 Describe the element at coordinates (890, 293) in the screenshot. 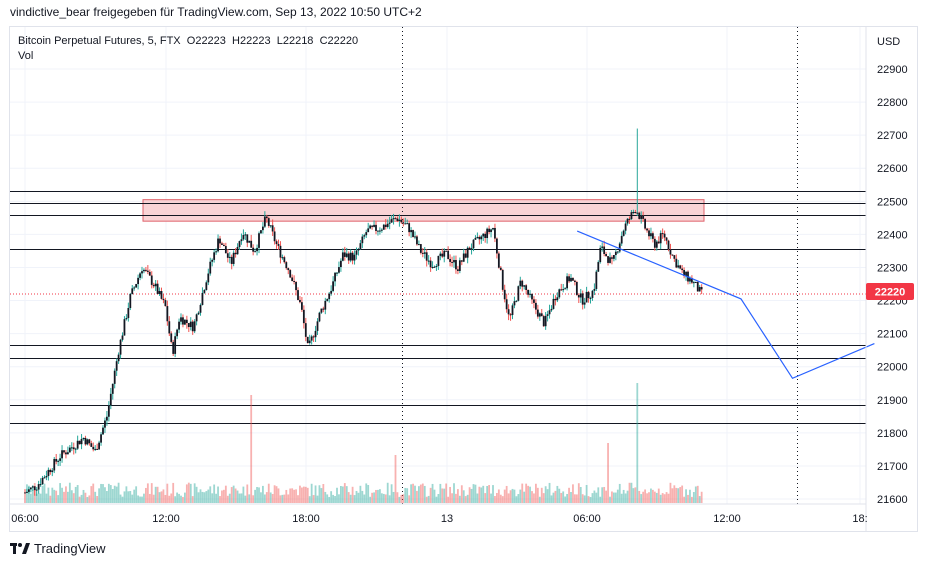

I see `current-price-label: 22220` at that location.